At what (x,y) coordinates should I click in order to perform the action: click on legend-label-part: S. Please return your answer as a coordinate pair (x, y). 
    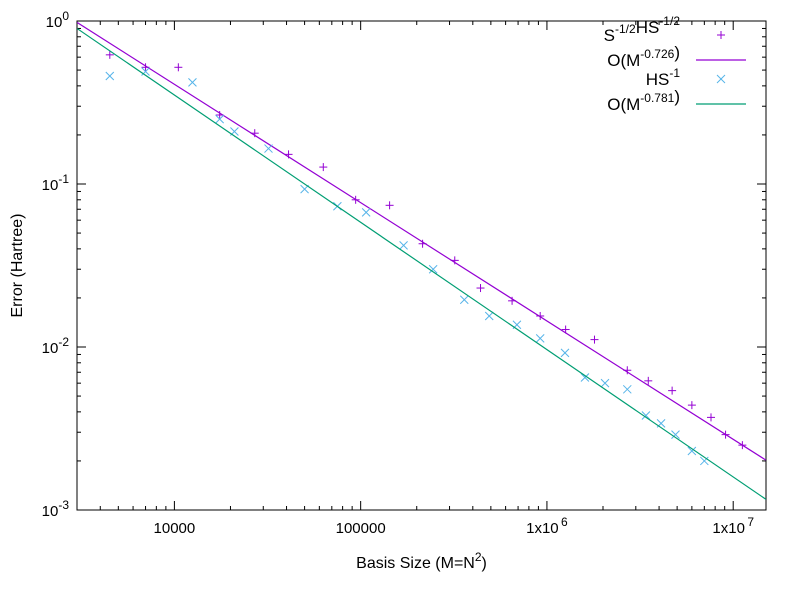
    Looking at the image, I should click on (609, 35).